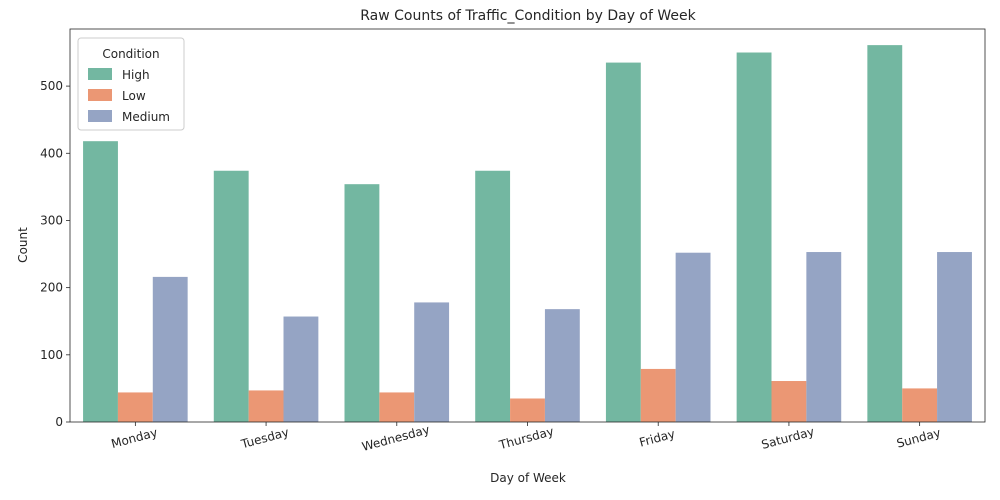  Describe the element at coordinates (100, 281) in the screenshot. I see `bar-high-monday` at that location.